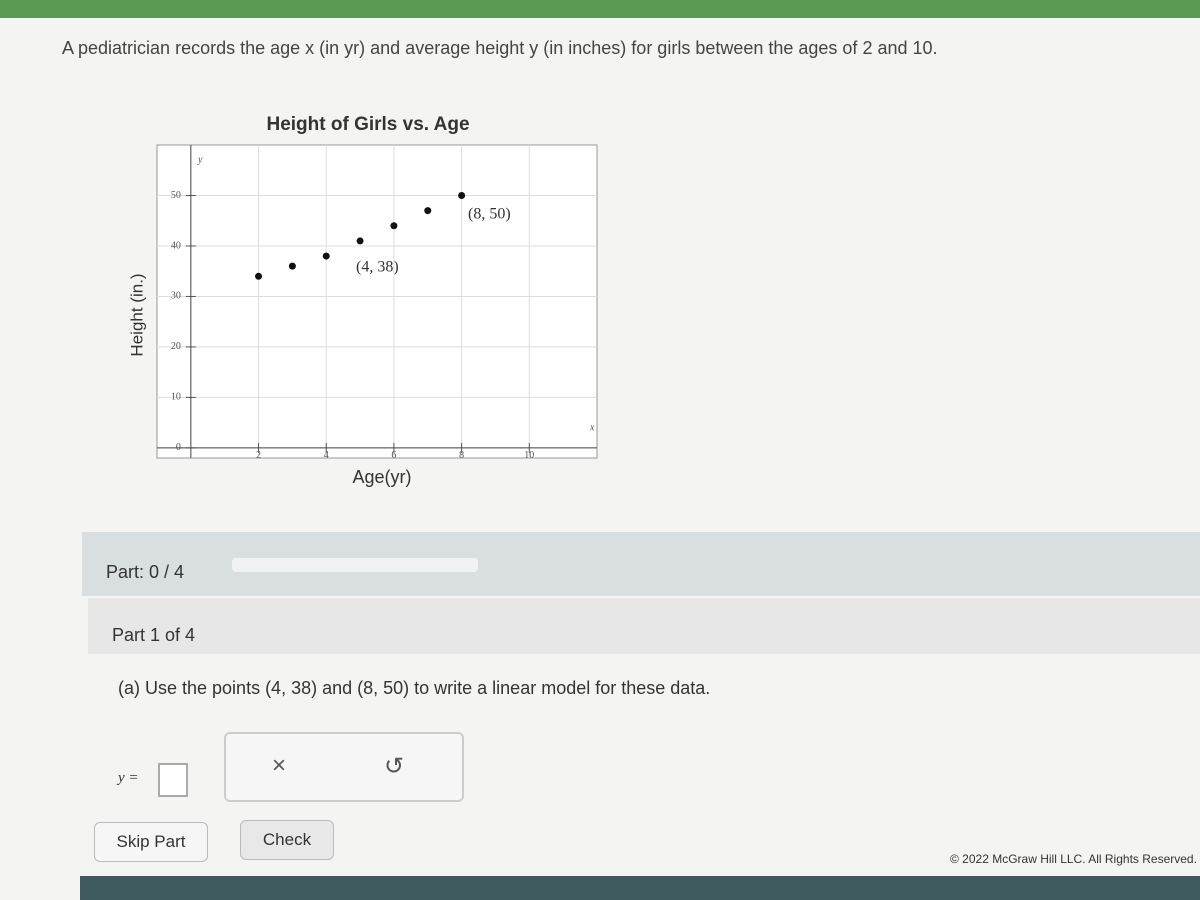  What do you see at coordinates (136, 314) in the screenshot?
I see `y-axis-label: Height (in.)` at bounding box center [136, 314].